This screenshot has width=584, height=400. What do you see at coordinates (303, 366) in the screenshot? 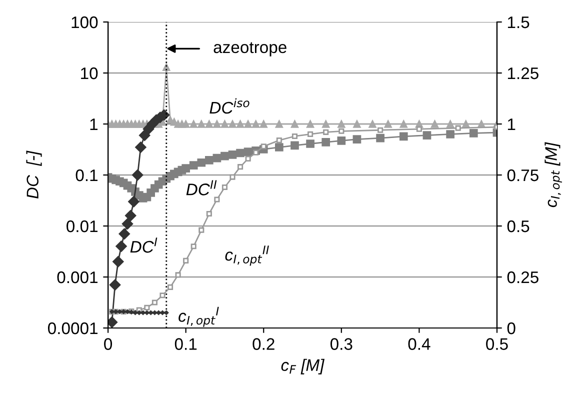
I see `x-axis-title: c$_{F}$ [M]` at bounding box center [303, 366].